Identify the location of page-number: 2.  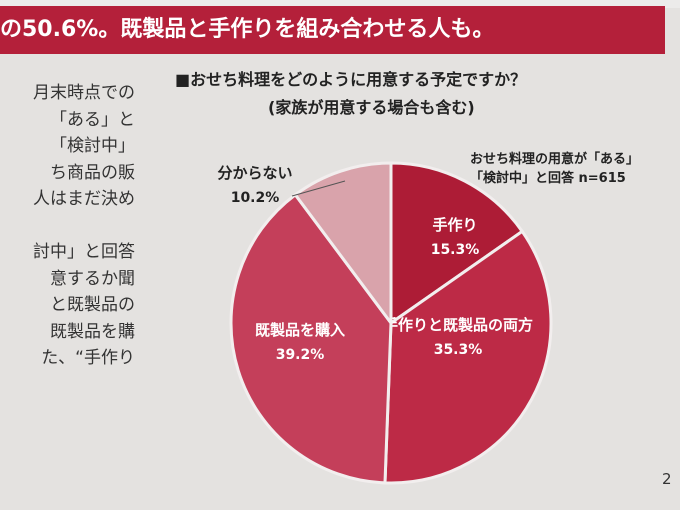
(667, 479).